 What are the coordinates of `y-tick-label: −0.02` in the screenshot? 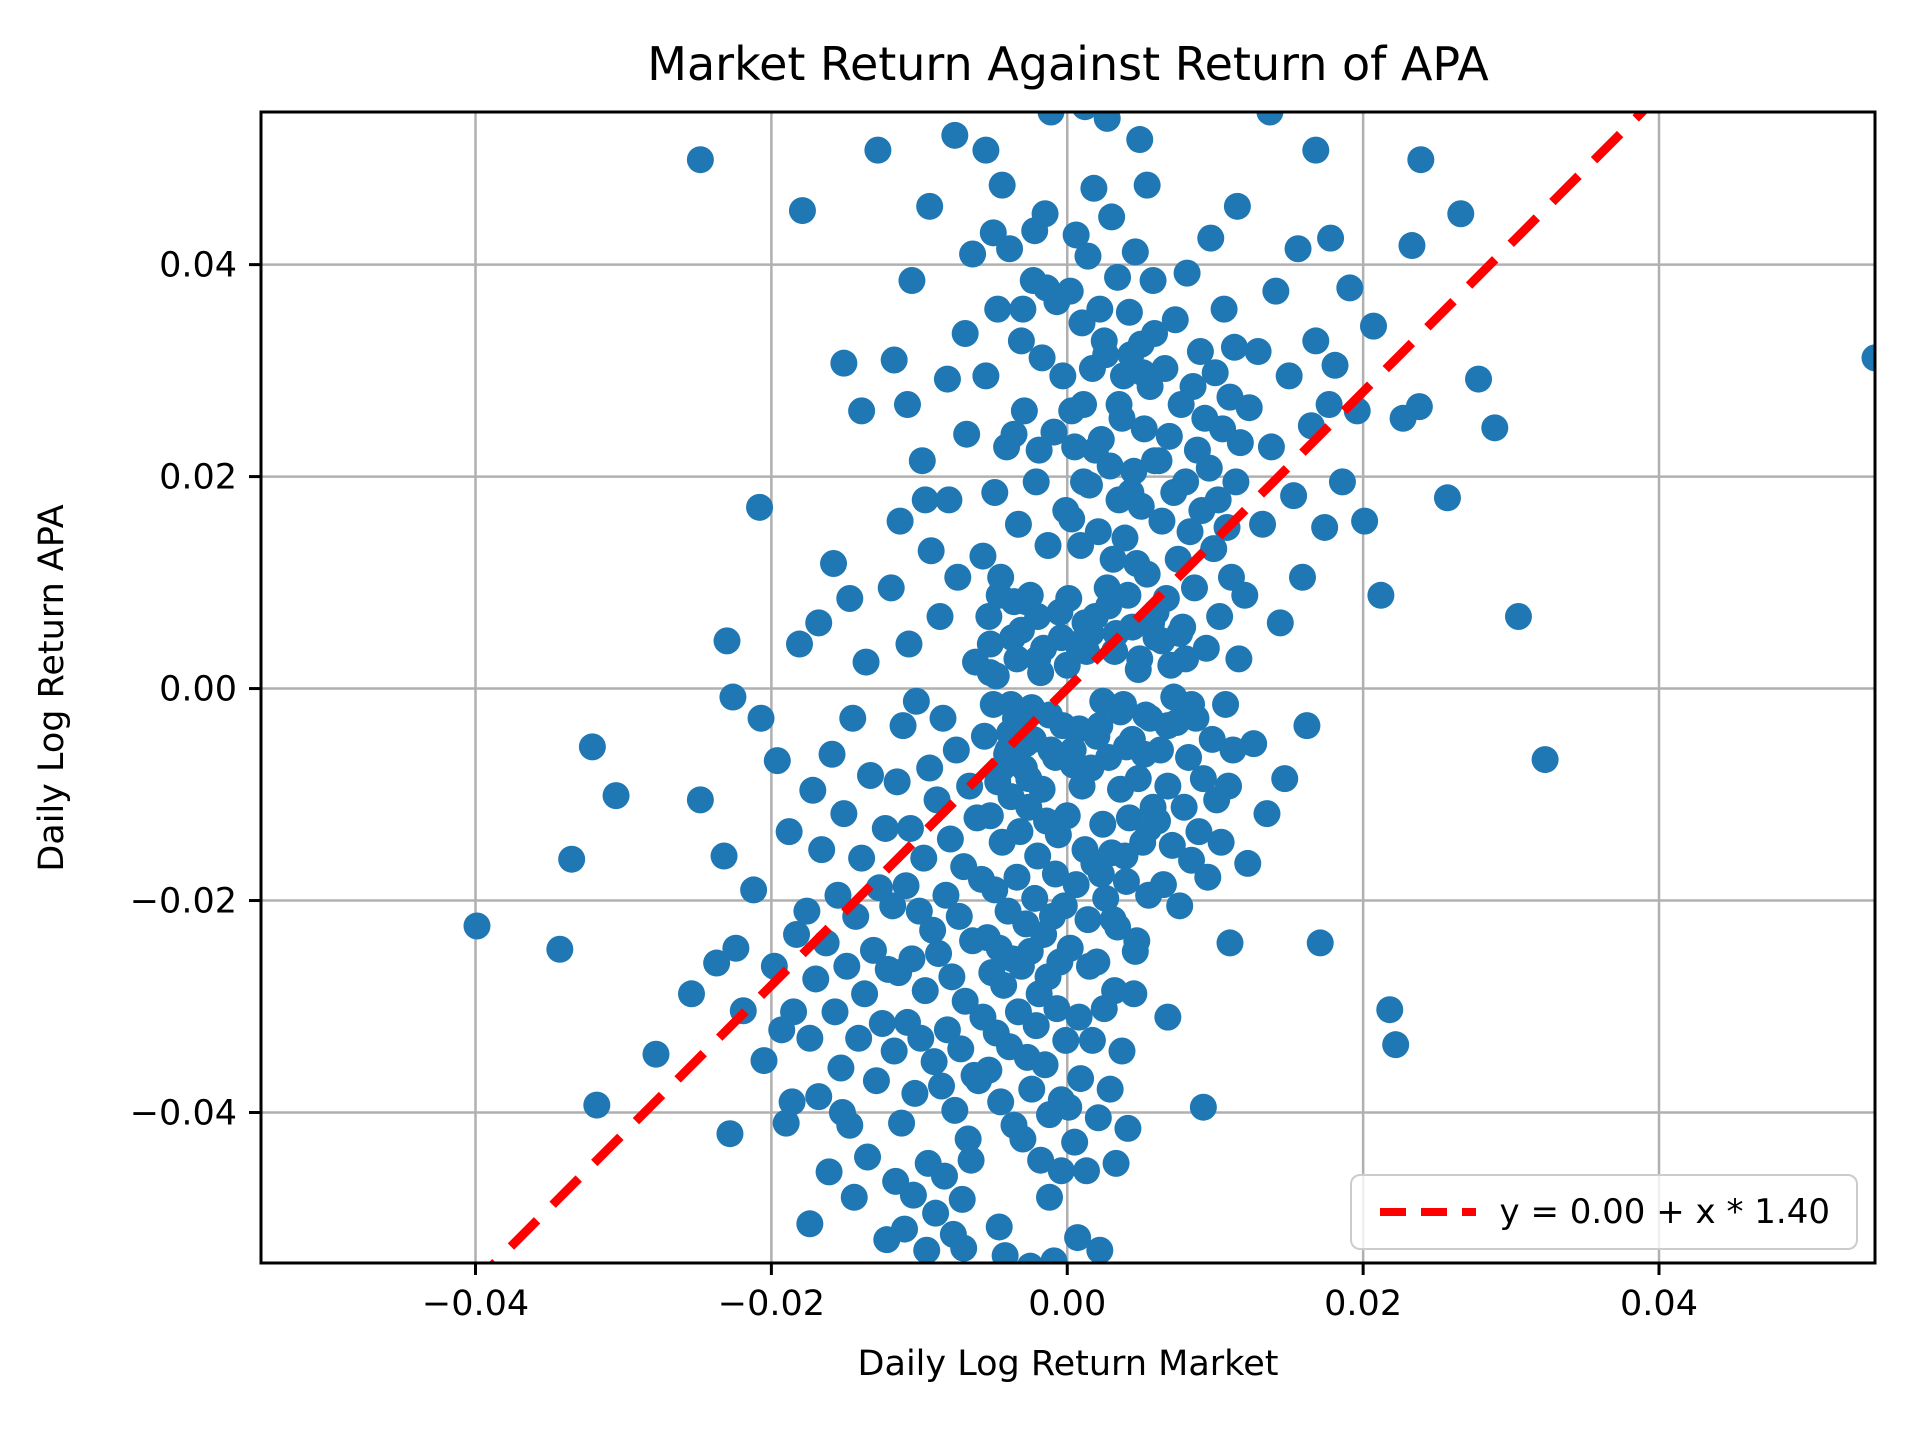 It's located at (183, 902).